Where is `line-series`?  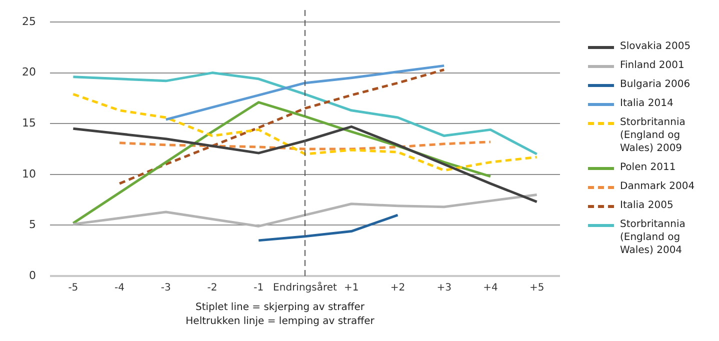
line-series is located at coordinates (305, 145).